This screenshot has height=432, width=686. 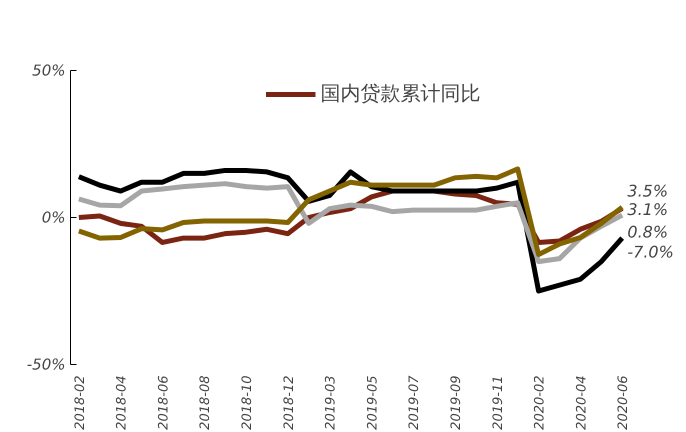 What do you see at coordinates (372, 402) in the screenshot?
I see `x-tick-label: 2019-05` at bounding box center [372, 402].